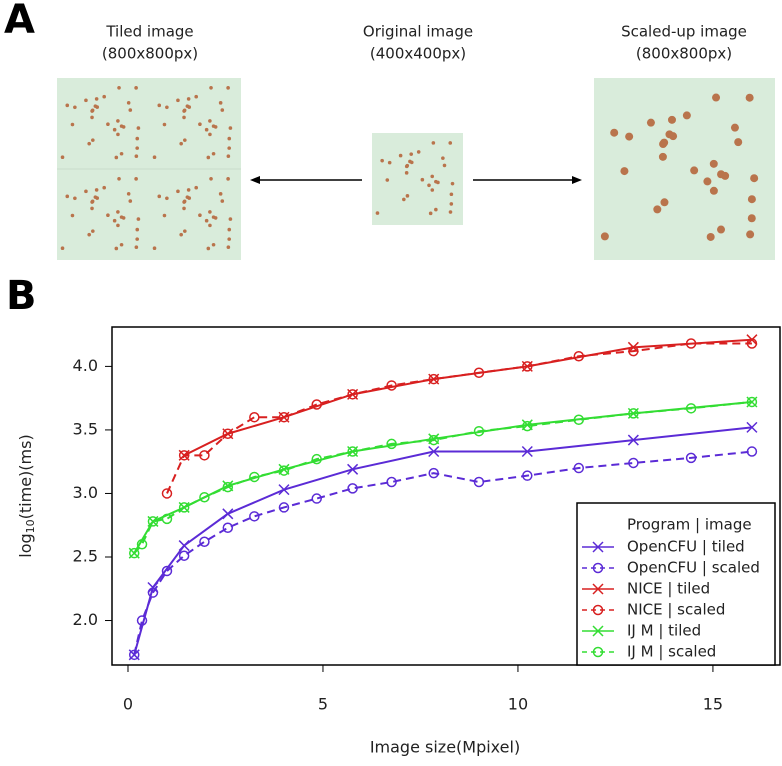 This screenshot has width=782, height=766. Describe the element at coordinates (19, 21) in the screenshot. I see `panel-label: A` at that location.